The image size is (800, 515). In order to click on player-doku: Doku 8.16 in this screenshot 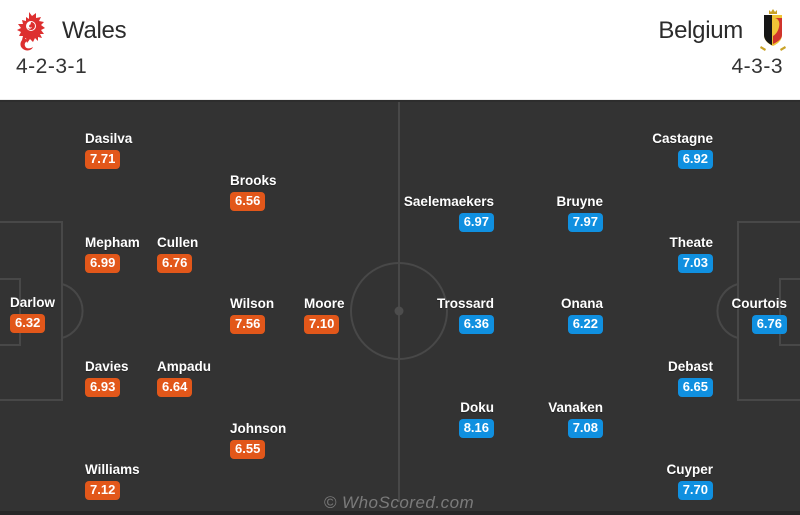, I will do `click(476, 419)`.